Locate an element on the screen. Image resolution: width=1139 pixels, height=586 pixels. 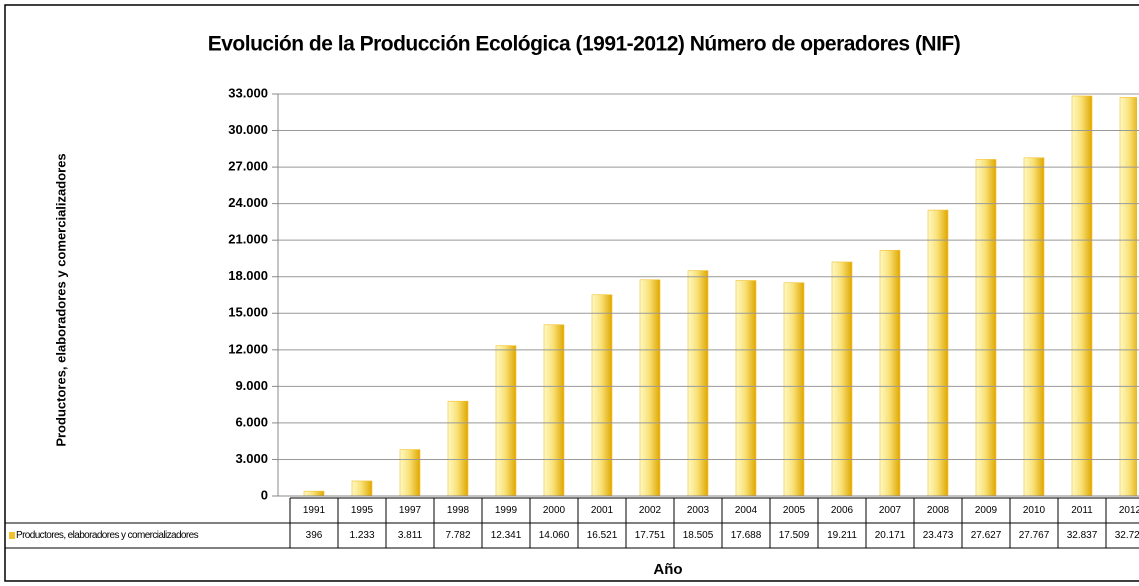
x-tick-label: 1995 is located at coordinates (362, 510).